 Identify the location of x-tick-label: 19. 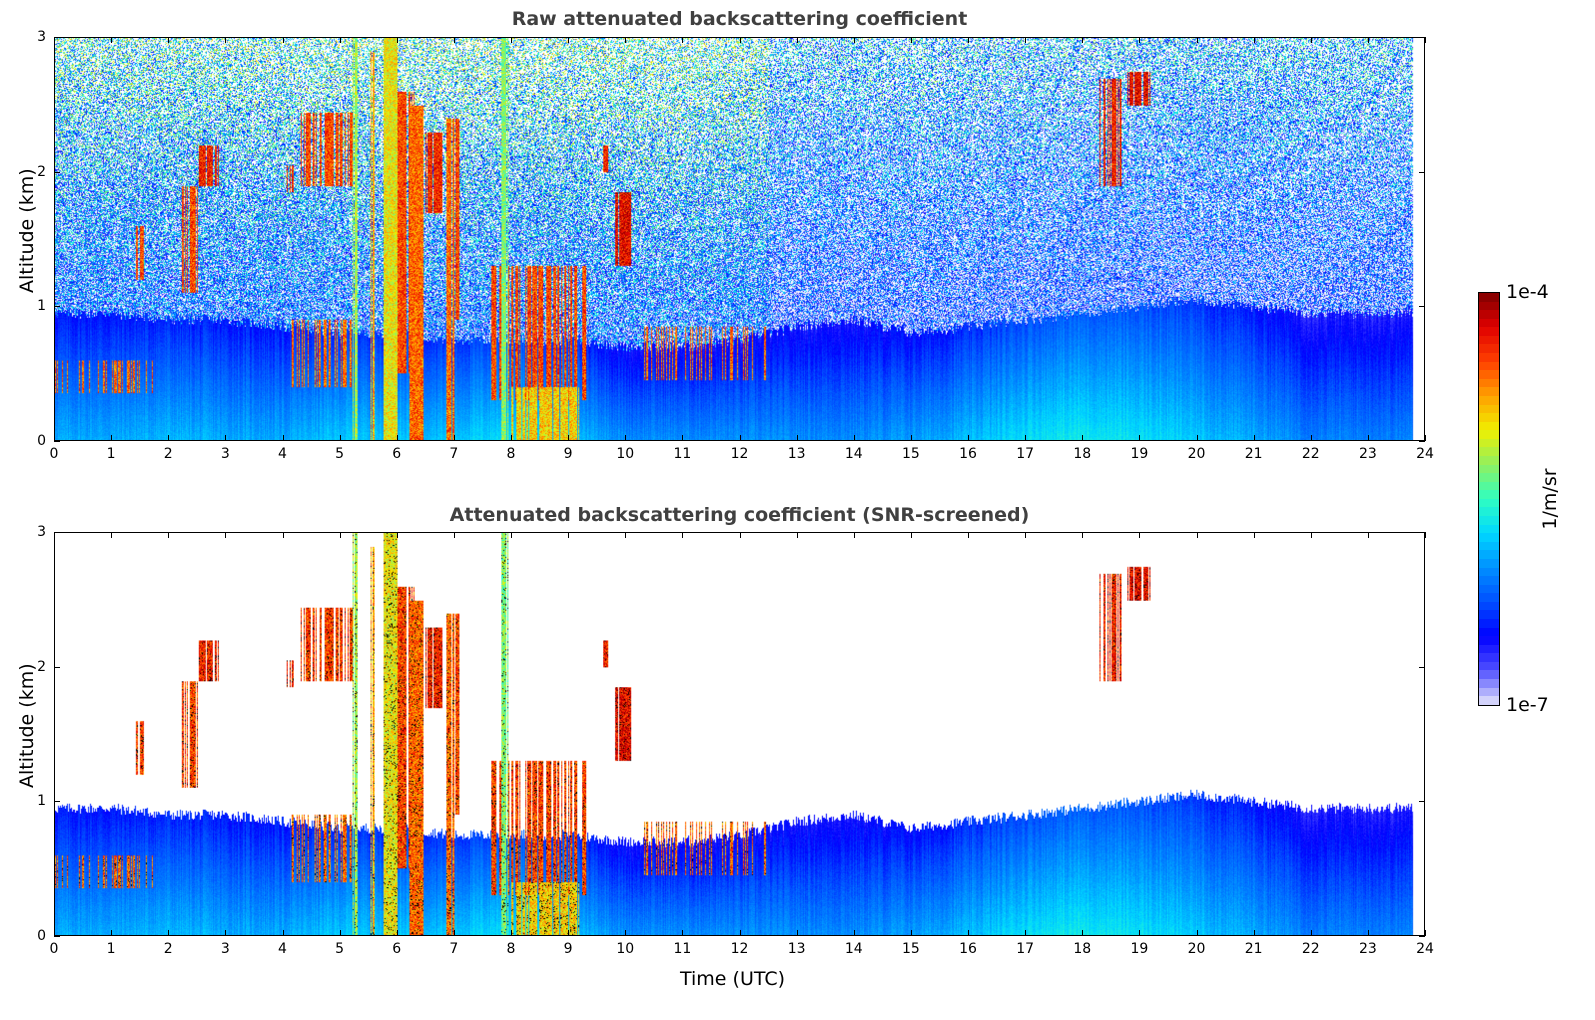
(1139, 949).